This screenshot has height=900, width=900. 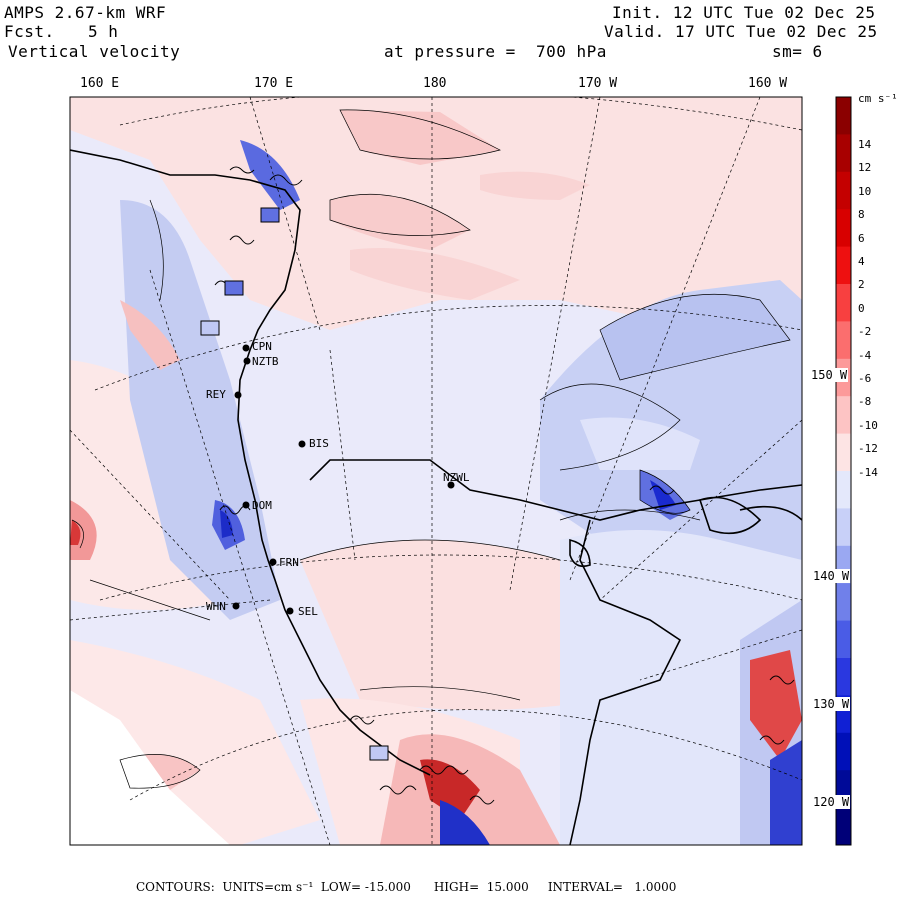 What do you see at coordinates (861, 285) in the screenshot?
I see `colorbar-tick-label: 2` at bounding box center [861, 285].